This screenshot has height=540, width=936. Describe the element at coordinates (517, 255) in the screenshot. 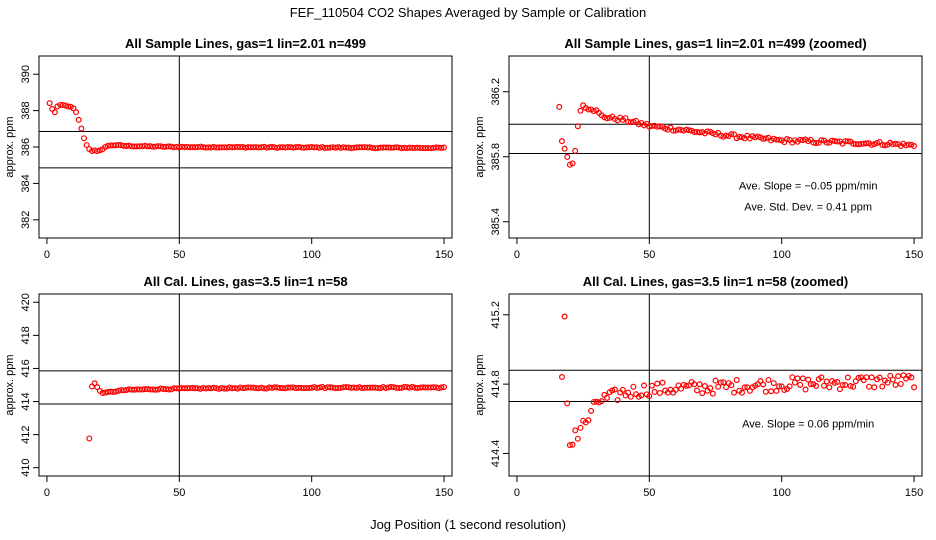

I see `x-tick-label: 0` at that location.